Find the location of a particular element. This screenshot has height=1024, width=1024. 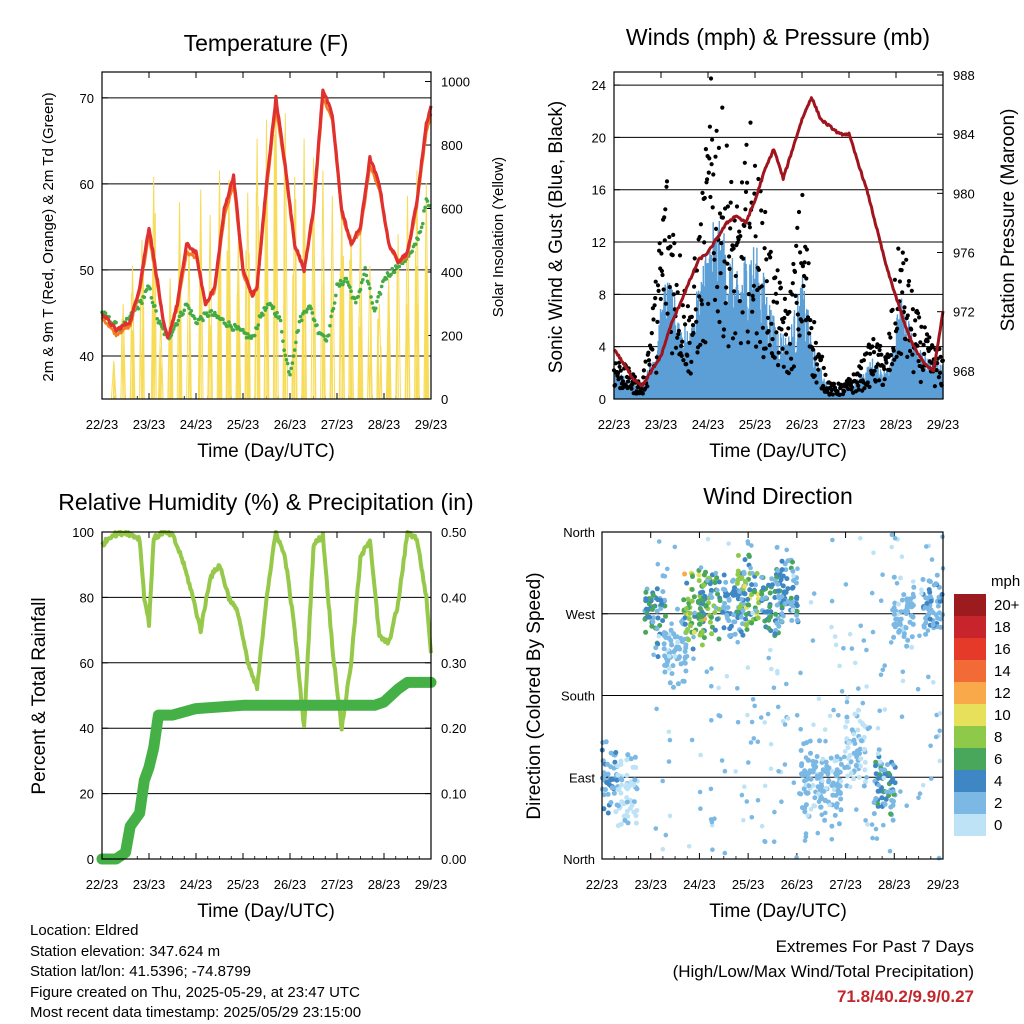

winds-series is located at coordinates (778, 237).